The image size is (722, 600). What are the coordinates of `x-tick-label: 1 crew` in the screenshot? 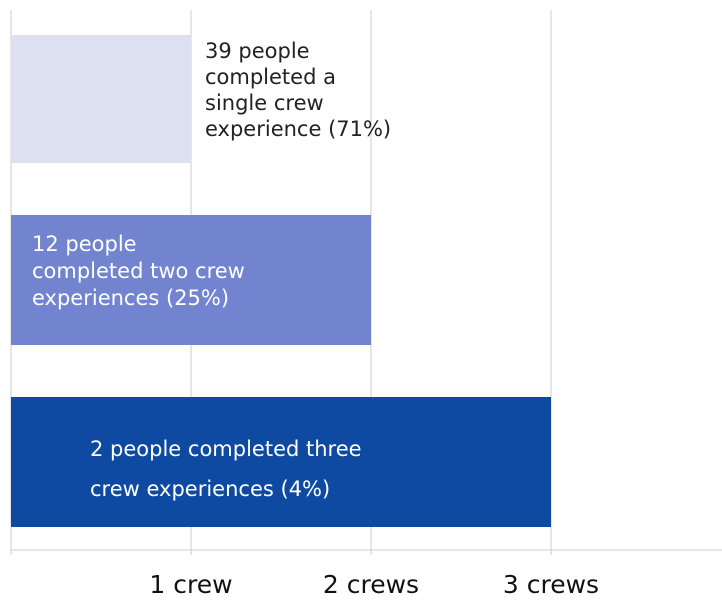 It's located at (190, 584).